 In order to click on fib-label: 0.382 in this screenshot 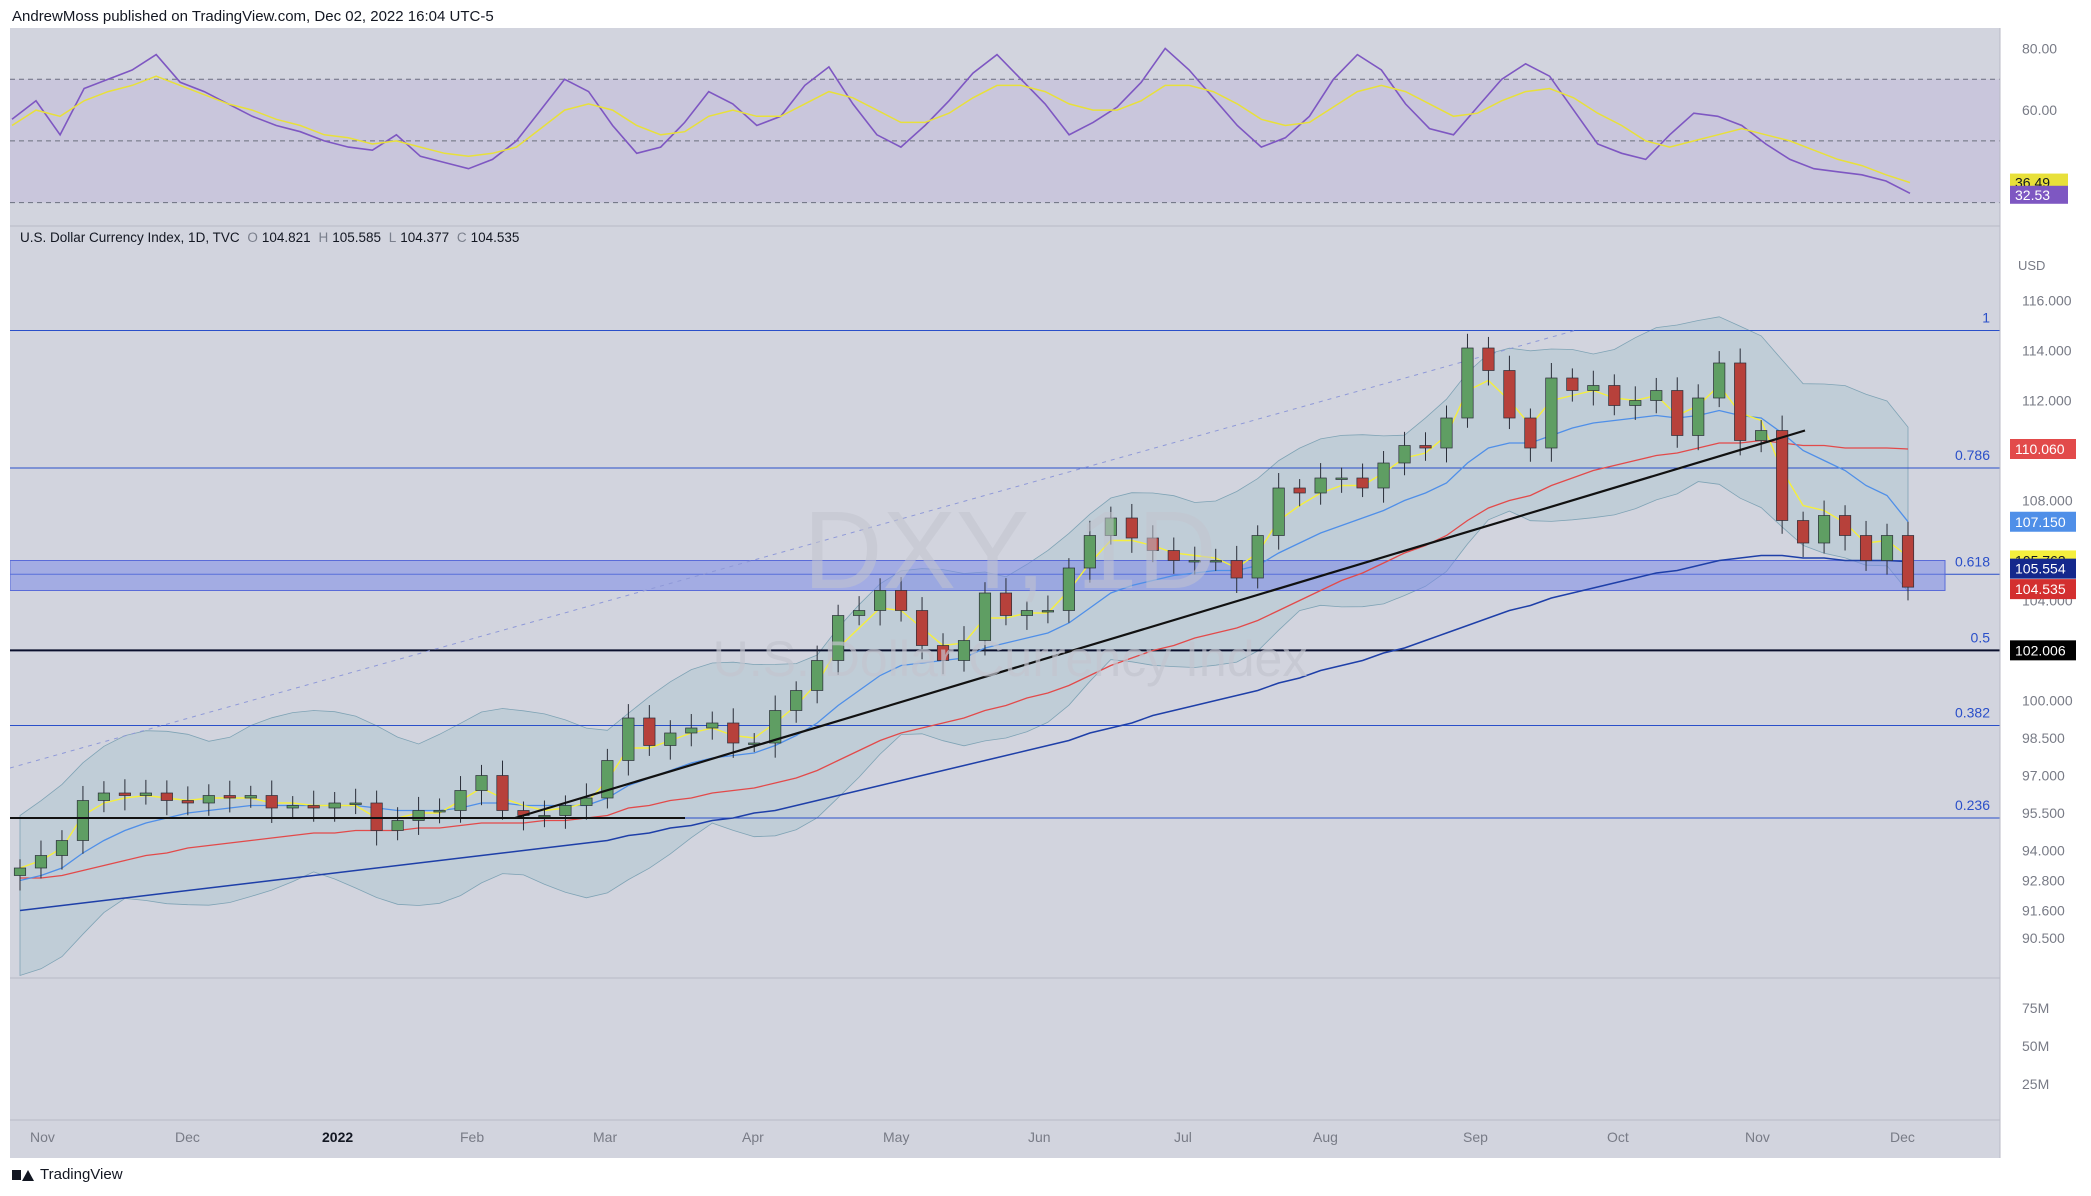, I will do `click(1972, 713)`.